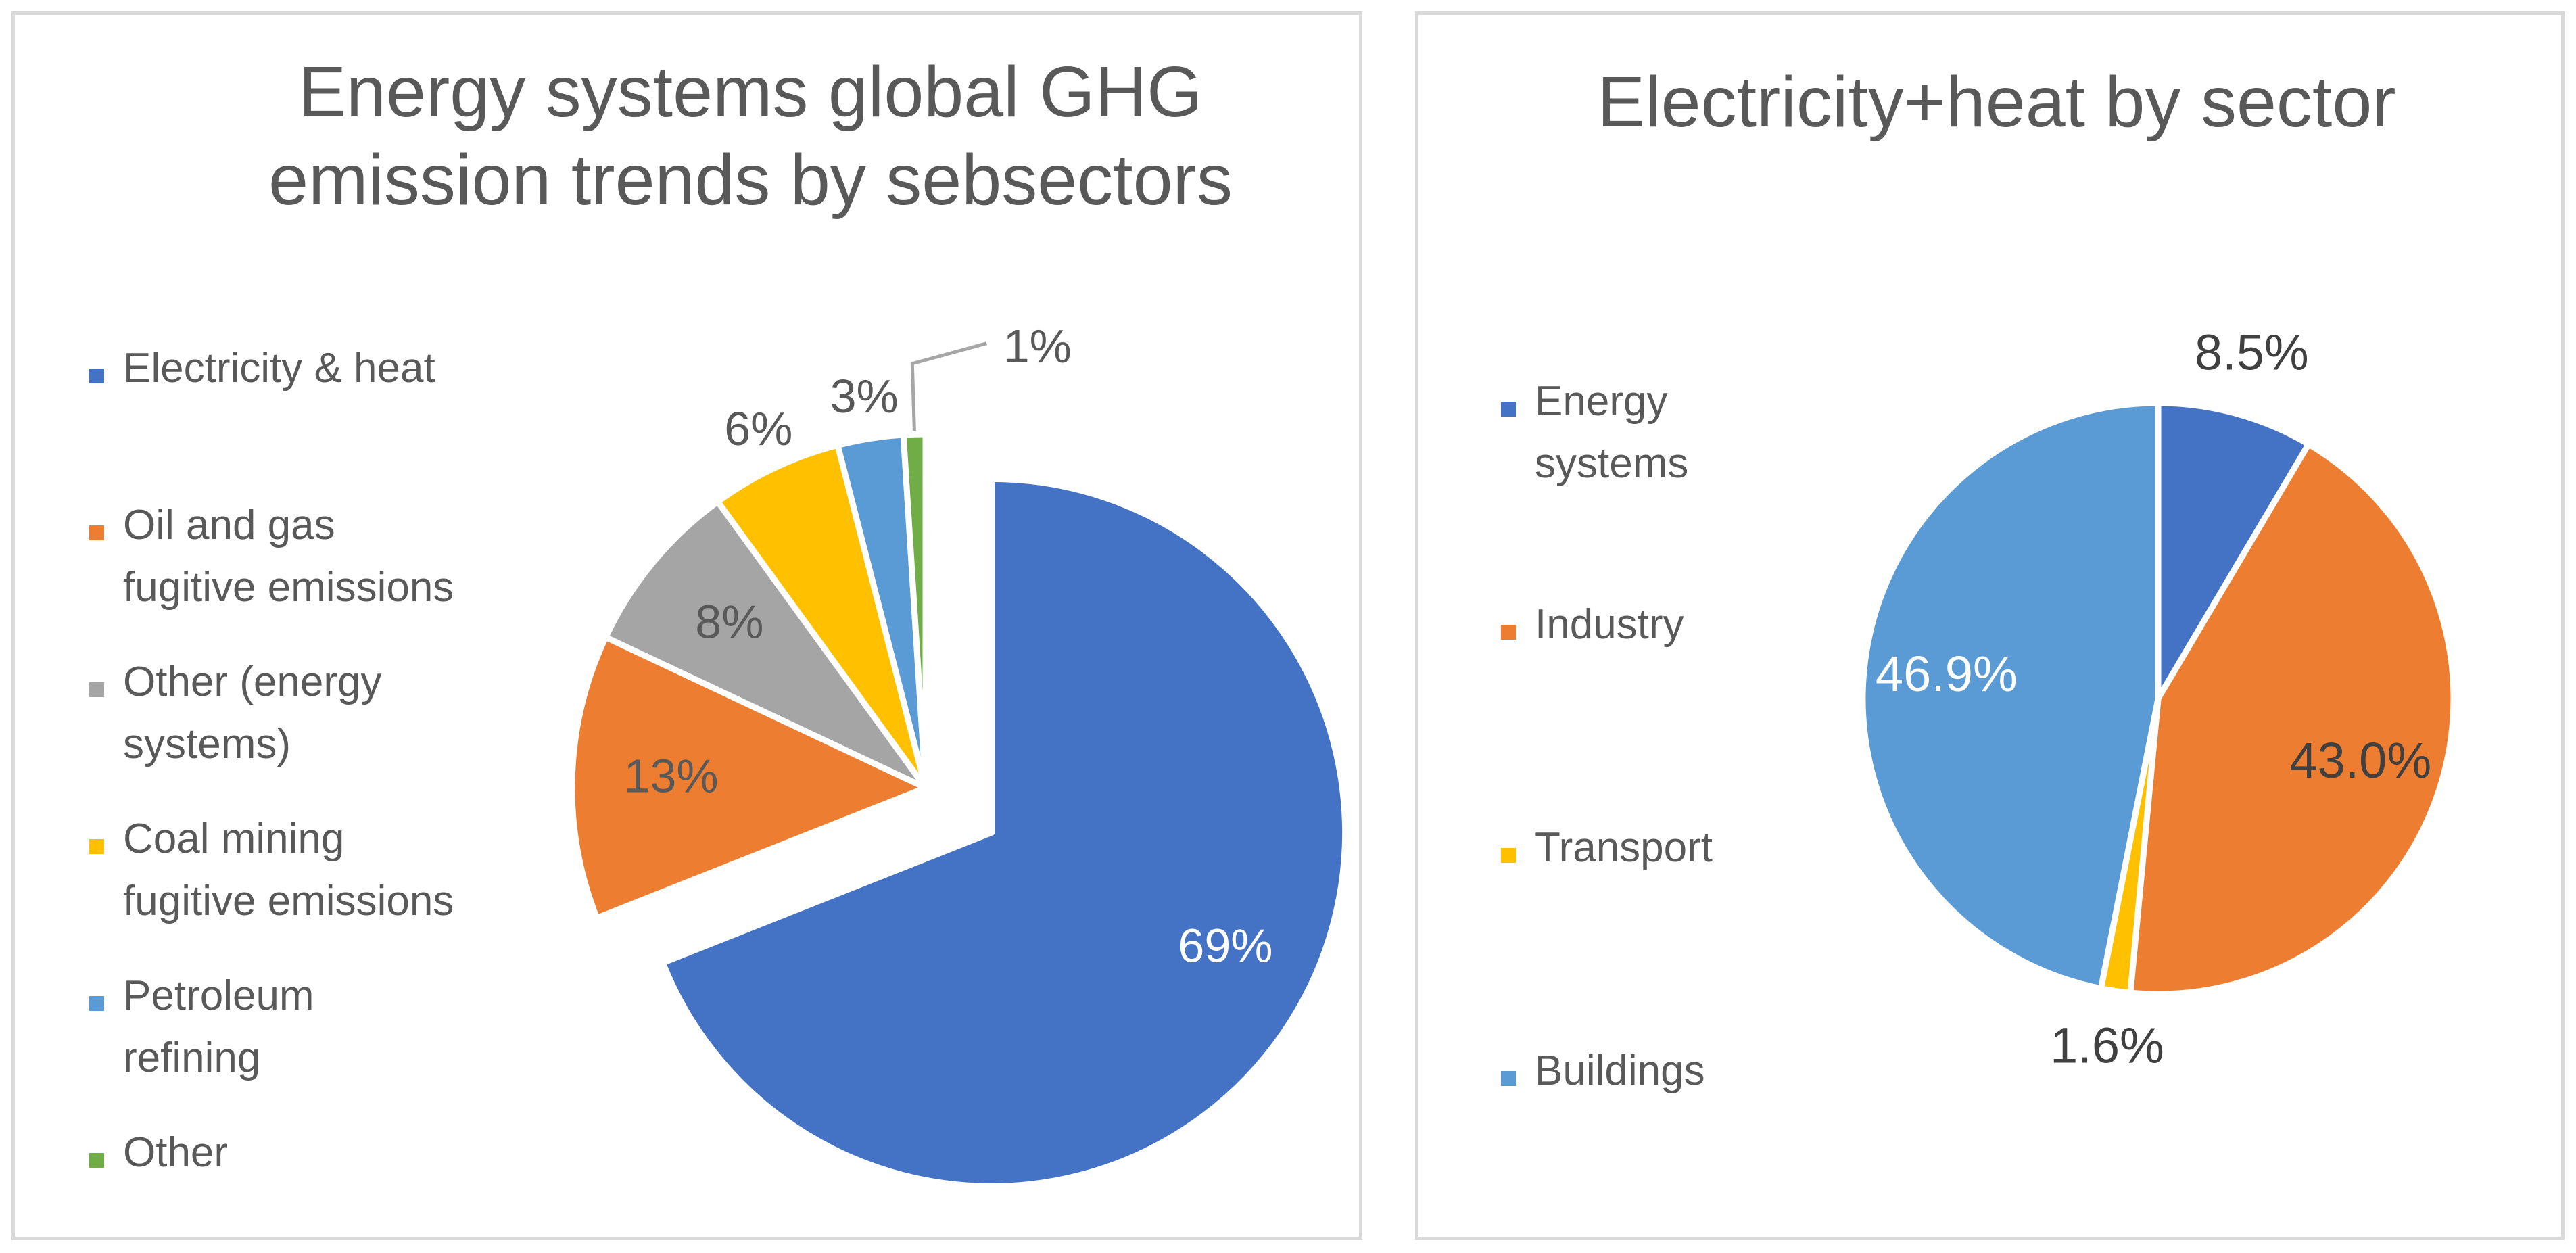 Image resolution: width=2576 pixels, height=1253 pixels. I want to click on legend-label-line: Petroleum, so click(218, 995).